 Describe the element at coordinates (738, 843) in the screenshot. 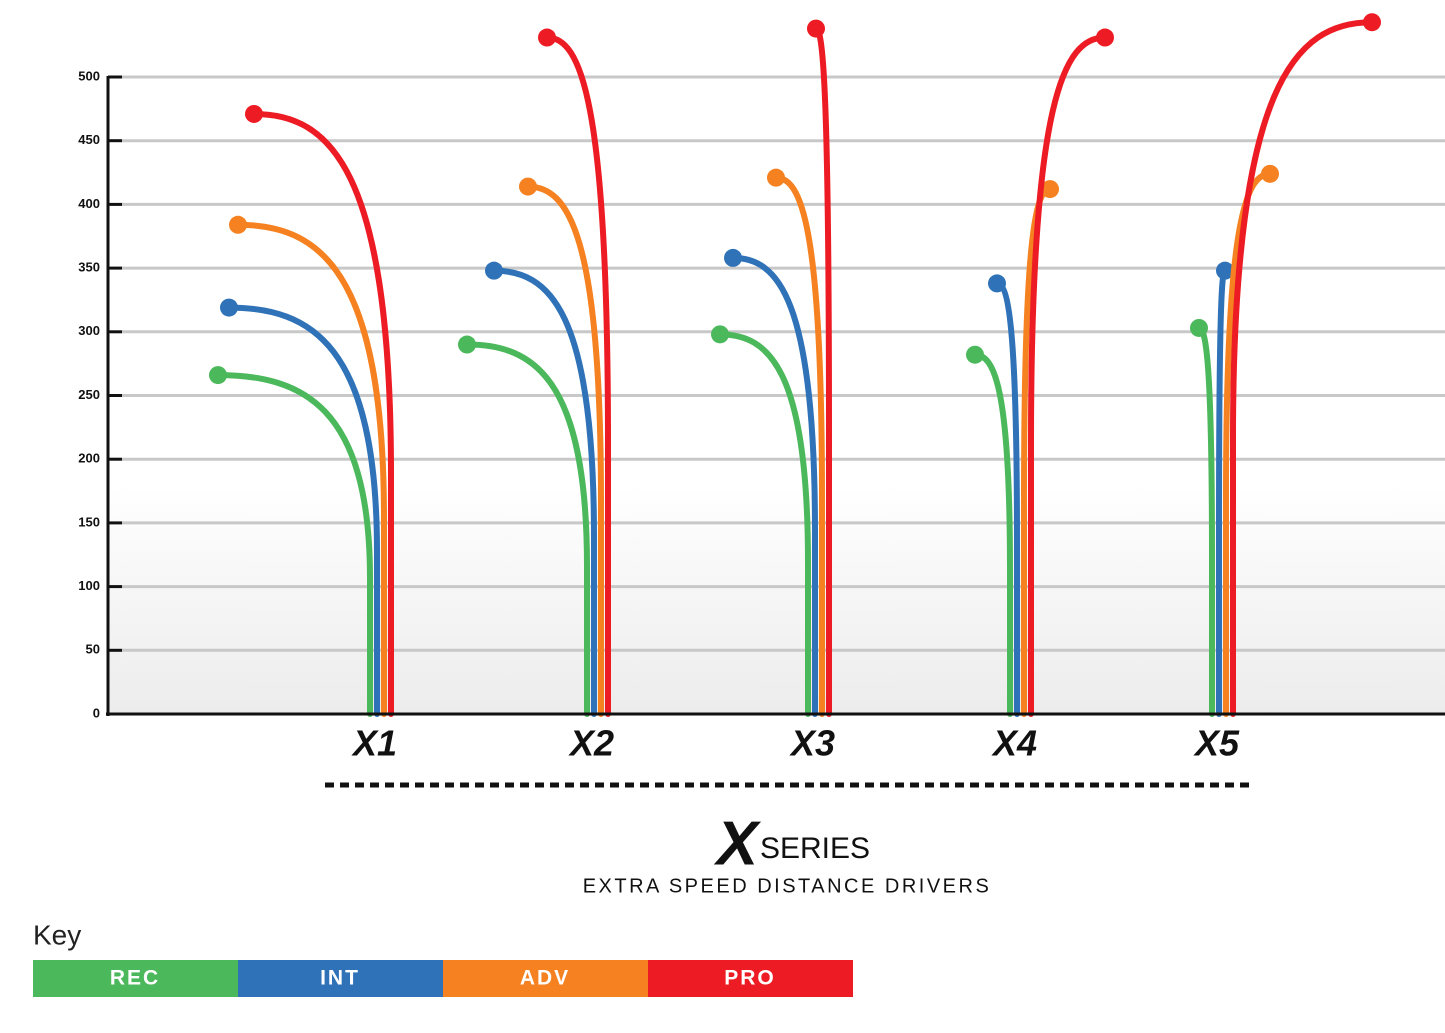

I see `brand: X` at that location.